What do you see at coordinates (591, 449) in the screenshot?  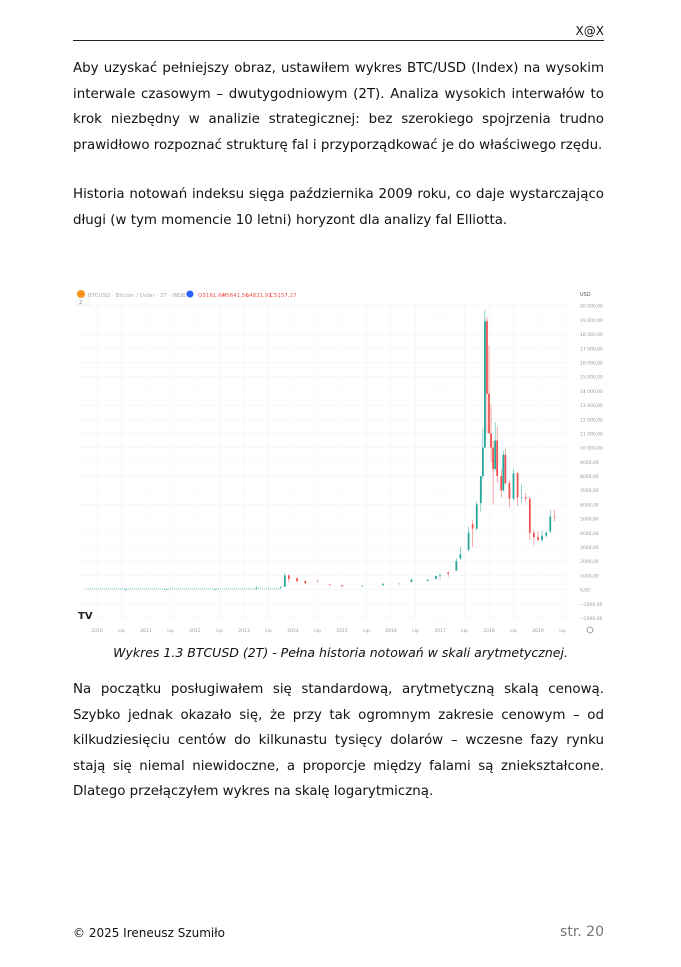 I see `y-tick-label: 10 000,00` at bounding box center [591, 449].